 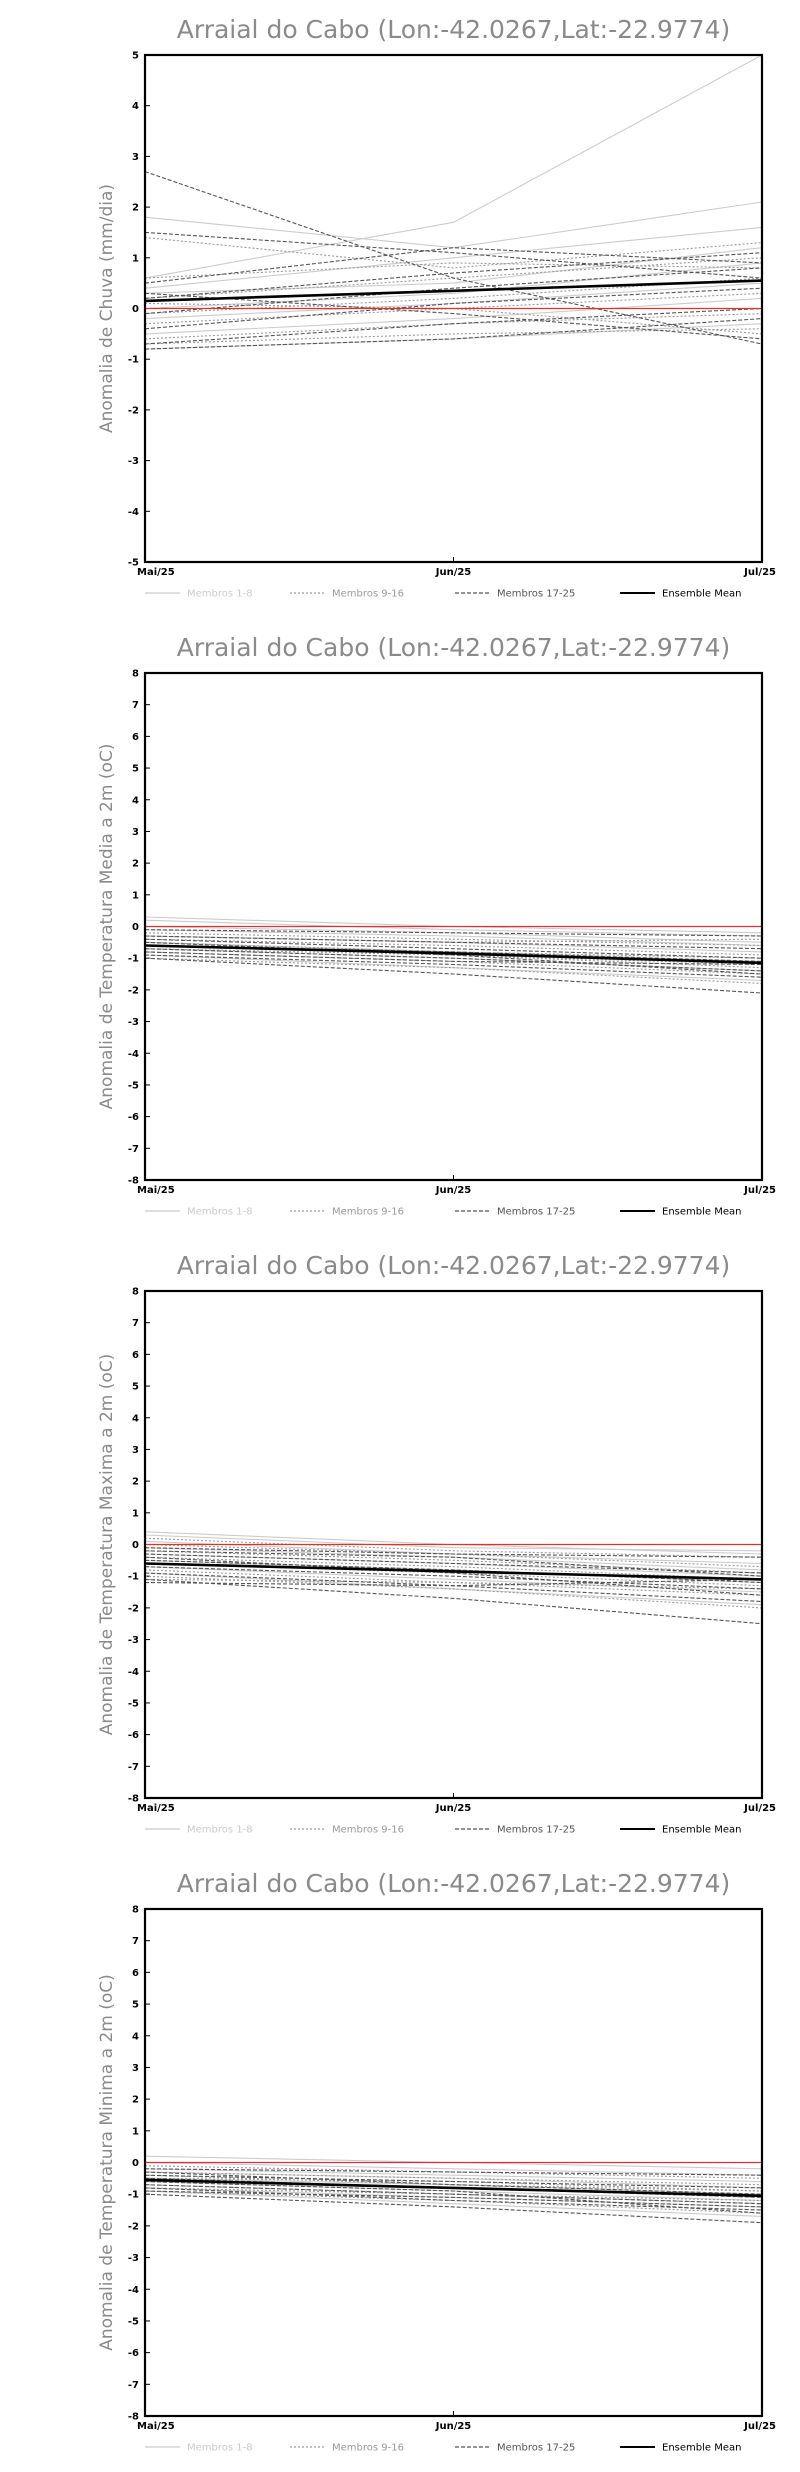 I want to click on x-tick-label: Jun/25, so click(x=453, y=2426).